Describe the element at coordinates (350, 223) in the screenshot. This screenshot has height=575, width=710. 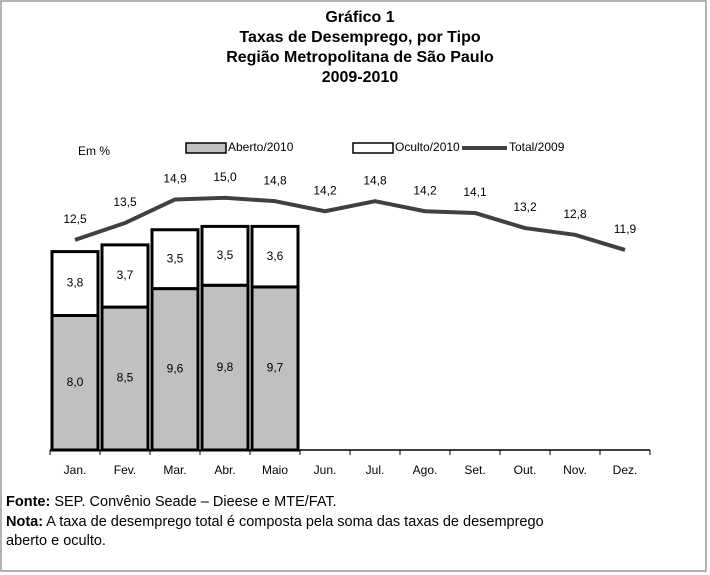
I see `line` at that location.